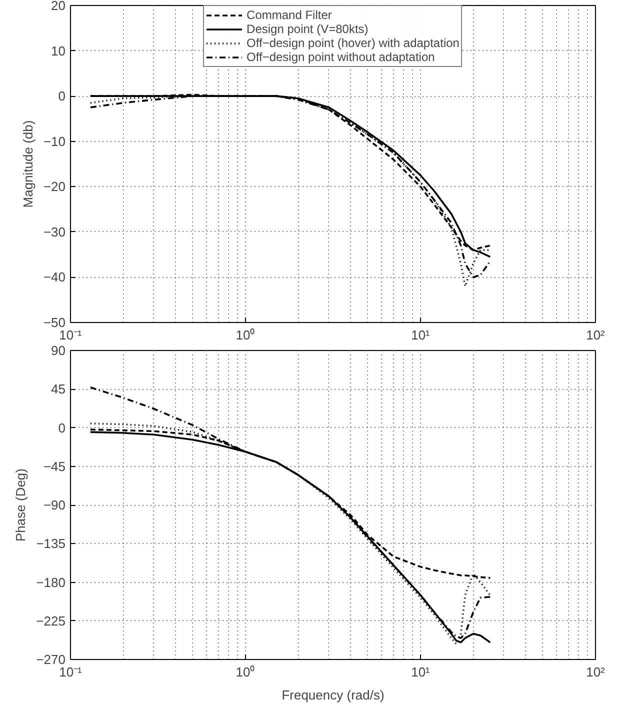 The image size is (629, 710). What do you see at coordinates (51, 544) in the screenshot?
I see `y-tick-label: −135` at bounding box center [51, 544].